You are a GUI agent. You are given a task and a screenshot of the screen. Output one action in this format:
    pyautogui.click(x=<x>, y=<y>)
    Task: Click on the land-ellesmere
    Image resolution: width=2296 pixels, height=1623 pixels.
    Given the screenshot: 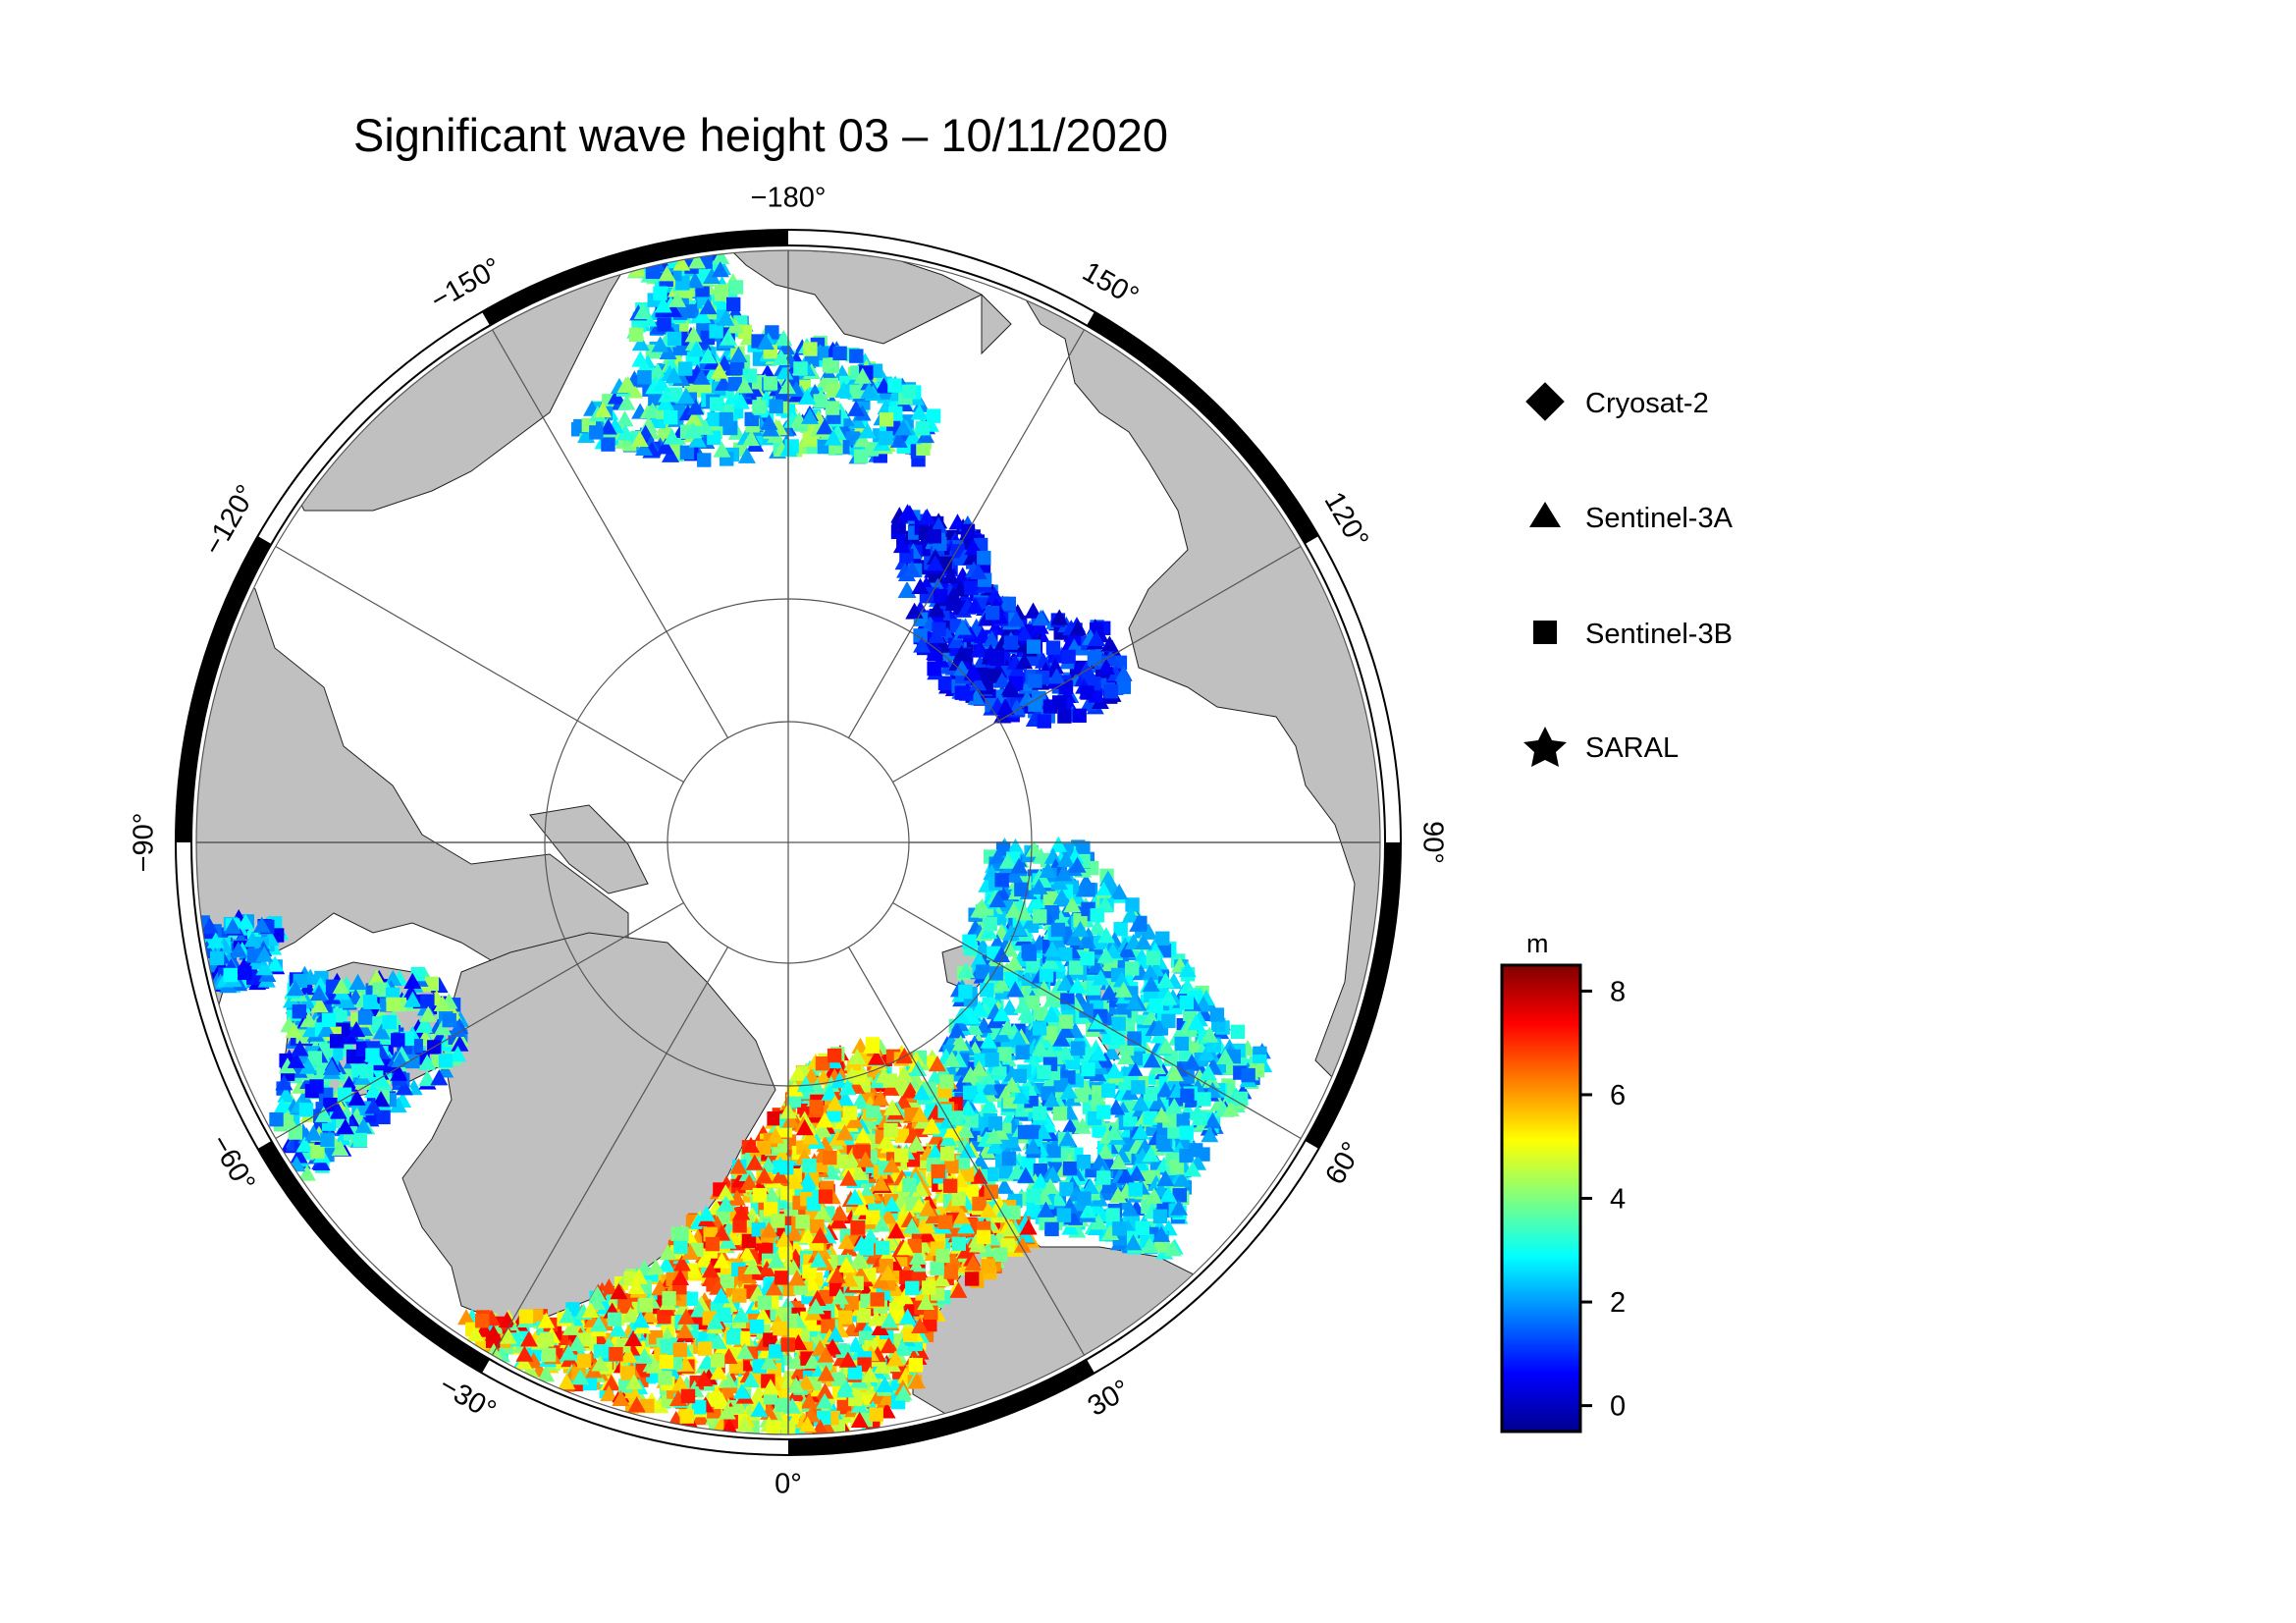 What is the action you would take?
    pyautogui.click(x=589, y=849)
    